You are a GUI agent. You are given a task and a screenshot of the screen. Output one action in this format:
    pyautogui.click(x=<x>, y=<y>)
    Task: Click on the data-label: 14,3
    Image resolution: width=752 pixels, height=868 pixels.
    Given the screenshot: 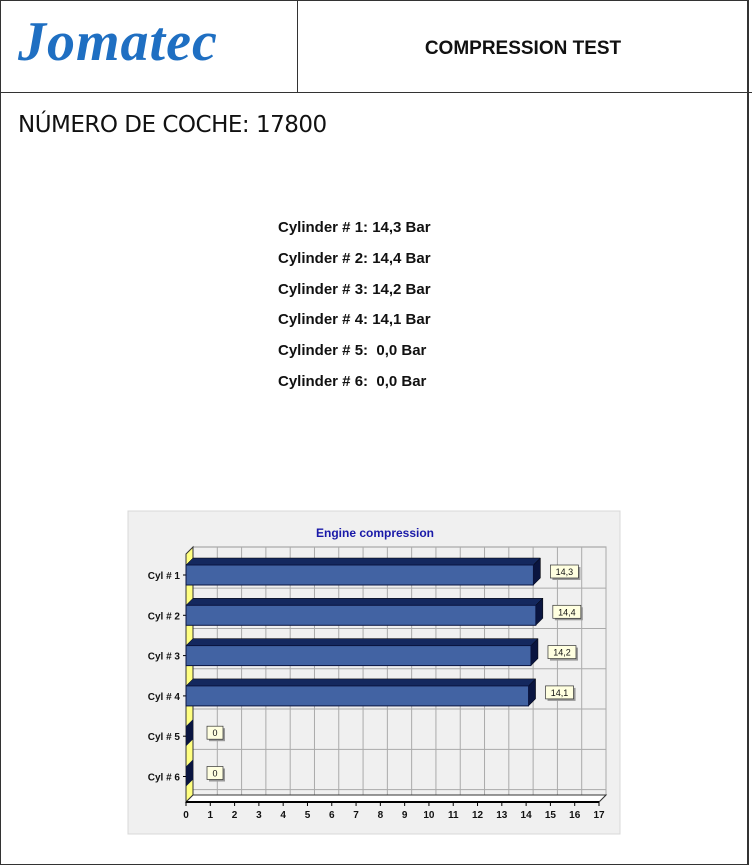 What is the action you would take?
    pyautogui.click(x=565, y=572)
    